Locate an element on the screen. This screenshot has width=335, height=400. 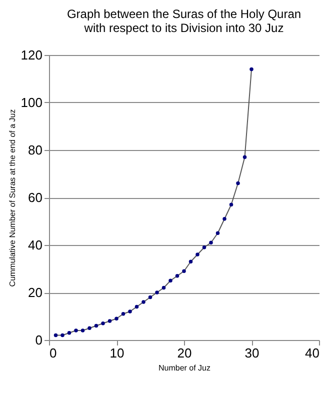
text: with respect to its Division into 30 Juz is located at coordinates (184, 28).